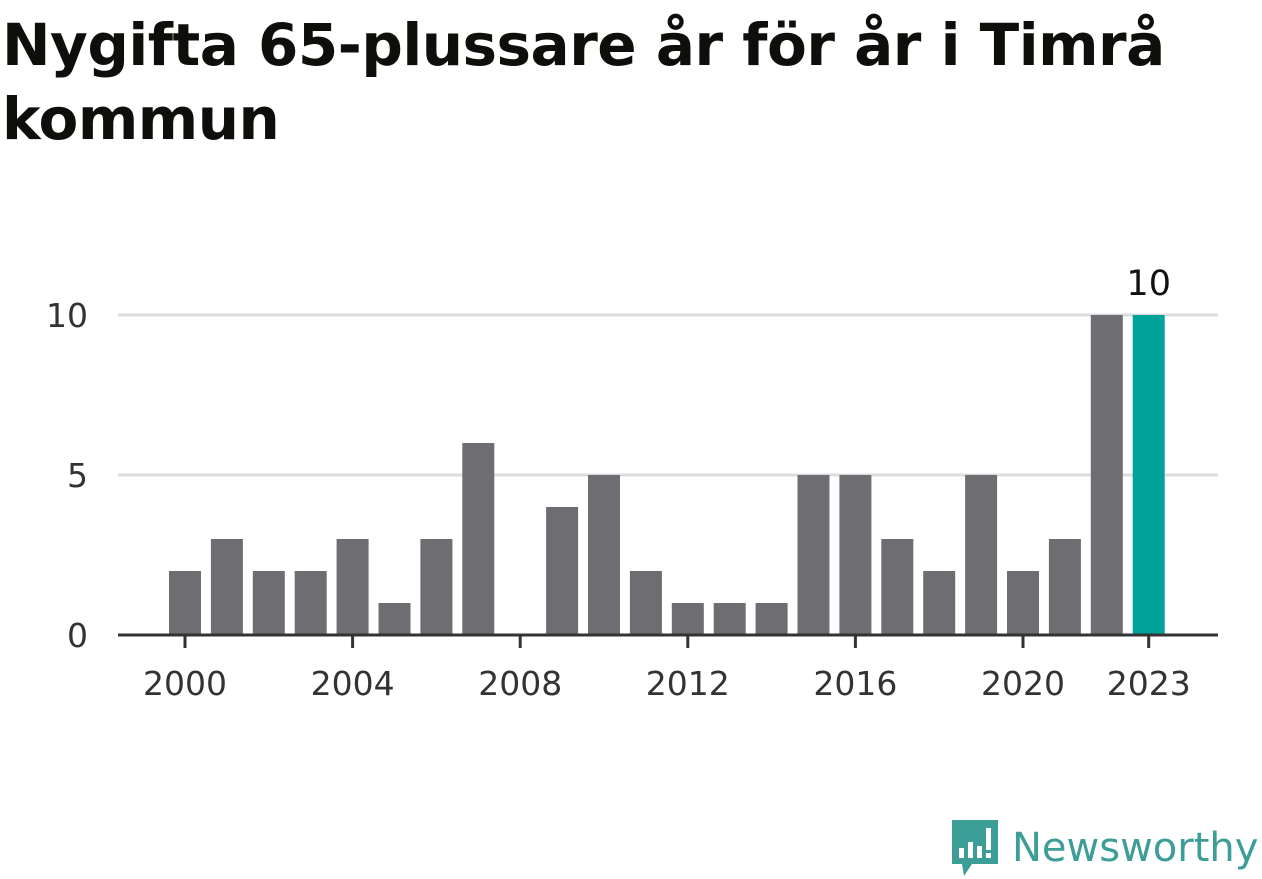 This screenshot has height=879, width=1262. What do you see at coordinates (353, 683) in the screenshot?
I see `x-tick-label: 2004` at bounding box center [353, 683].